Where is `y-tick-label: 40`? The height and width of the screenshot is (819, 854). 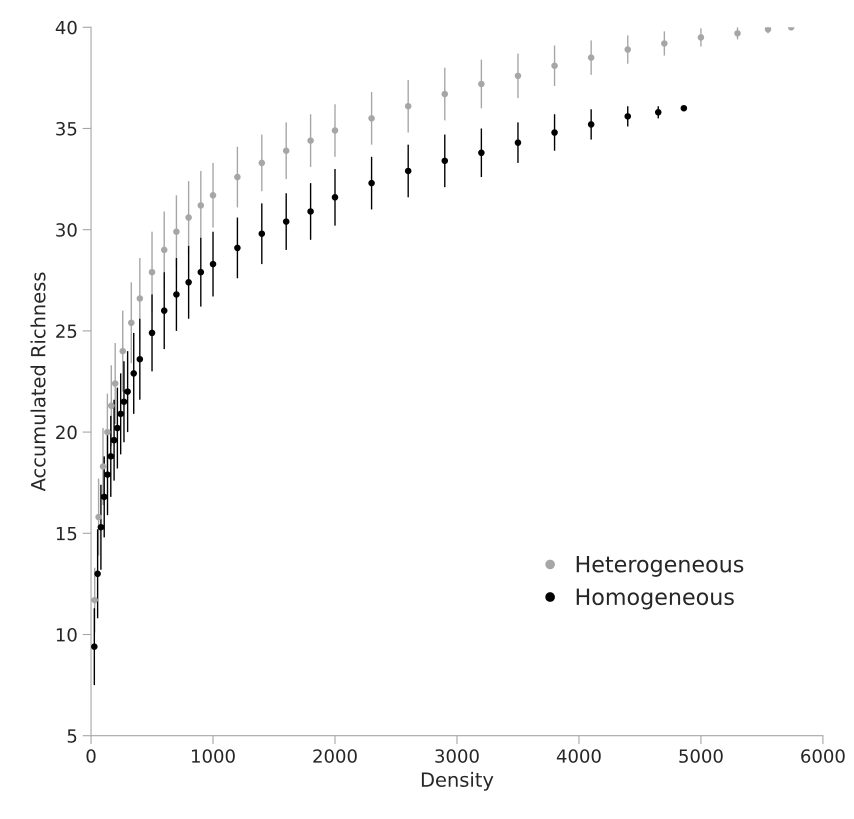
y-tick-label: 40 is located at coordinates (66, 27).